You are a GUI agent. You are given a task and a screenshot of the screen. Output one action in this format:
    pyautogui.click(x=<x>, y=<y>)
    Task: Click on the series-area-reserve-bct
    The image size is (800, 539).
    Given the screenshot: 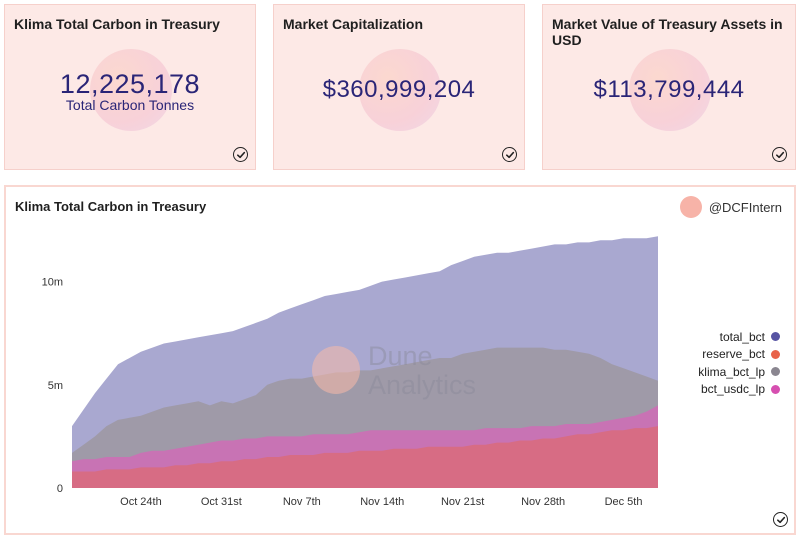 What is the action you would take?
    pyautogui.click(x=365, y=457)
    